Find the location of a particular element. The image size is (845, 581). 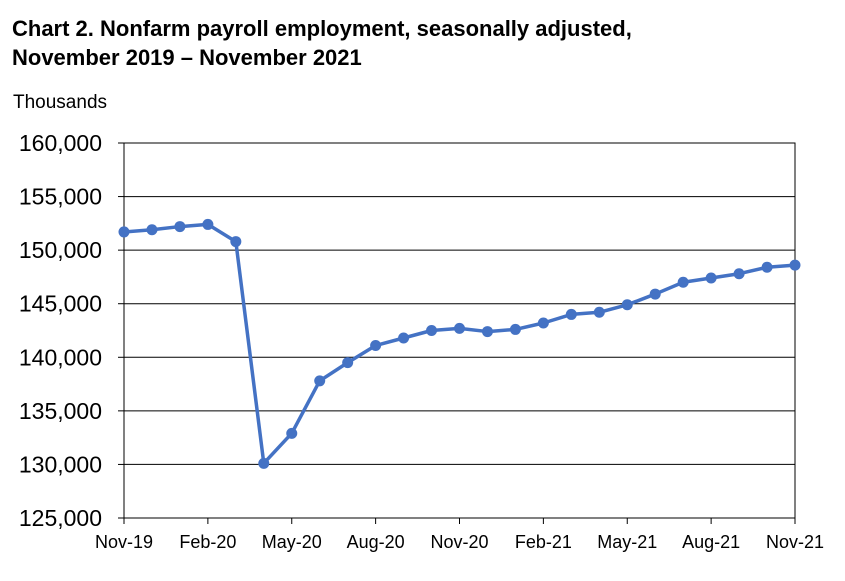

y-tick-label: 140,000 is located at coordinates (60, 357).